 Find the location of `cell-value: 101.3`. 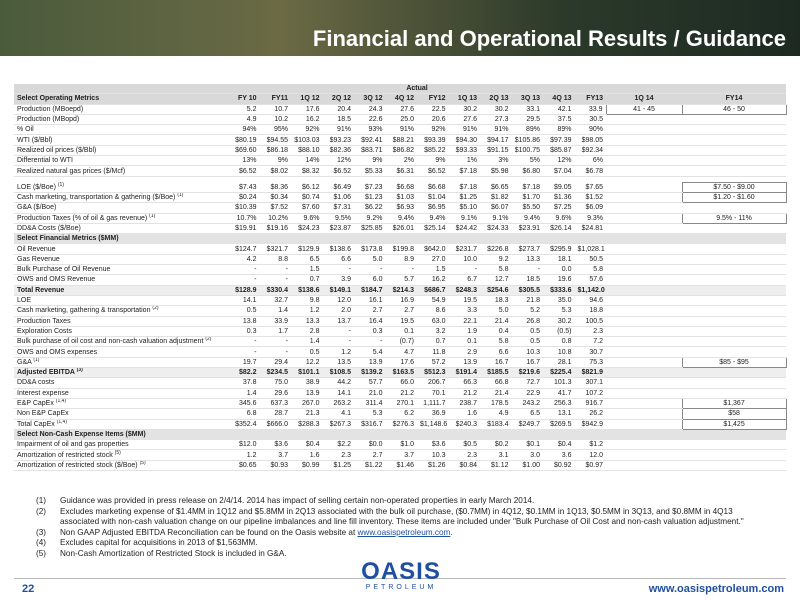

cell-value: 101.3 is located at coordinates (559, 383).